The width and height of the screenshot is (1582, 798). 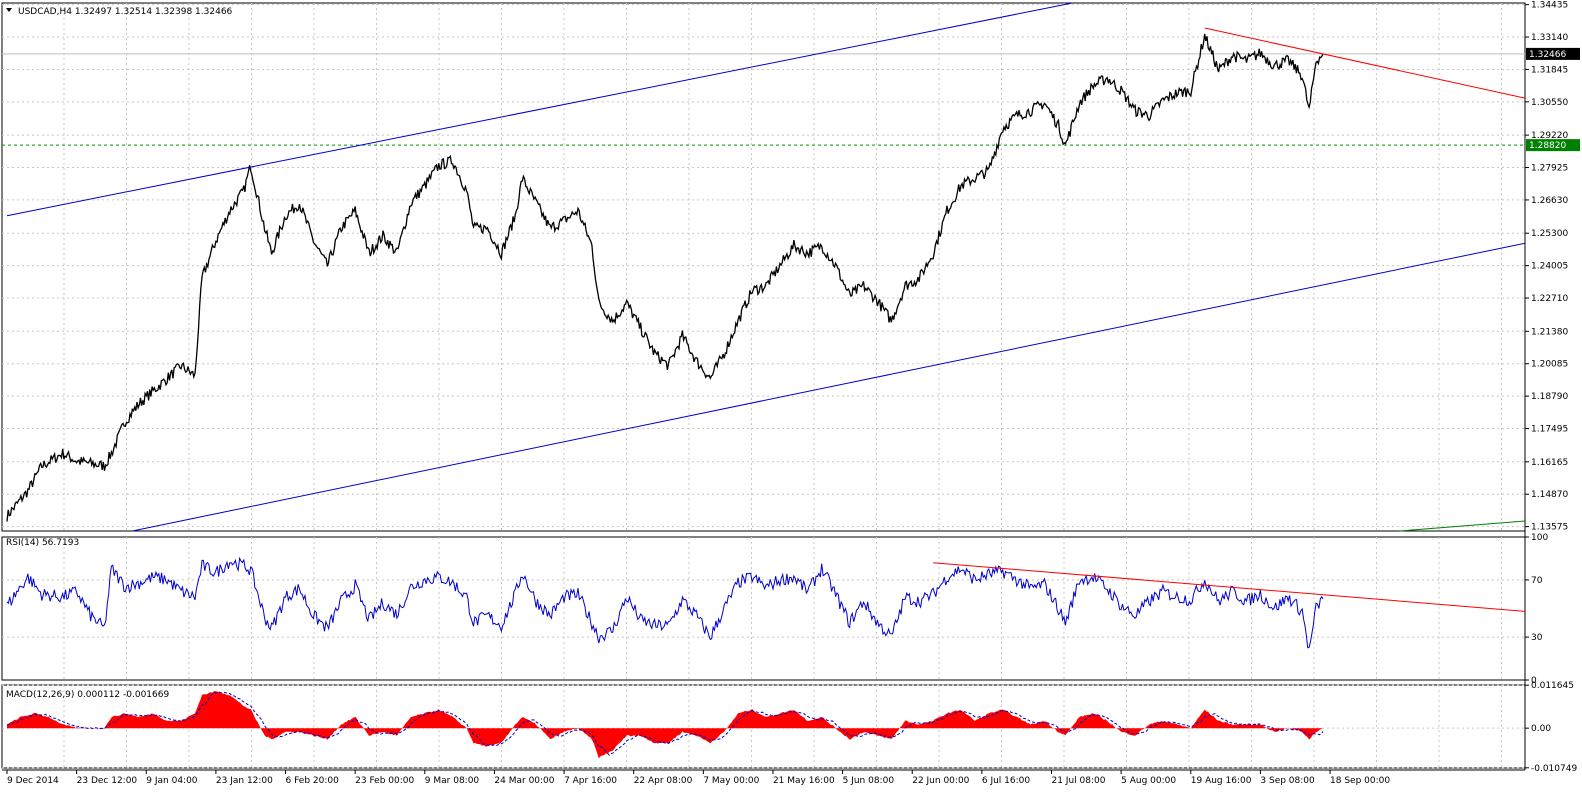 What do you see at coordinates (1552, 686) in the screenshot?
I see `macd-tick-label: 0.011645` at bounding box center [1552, 686].